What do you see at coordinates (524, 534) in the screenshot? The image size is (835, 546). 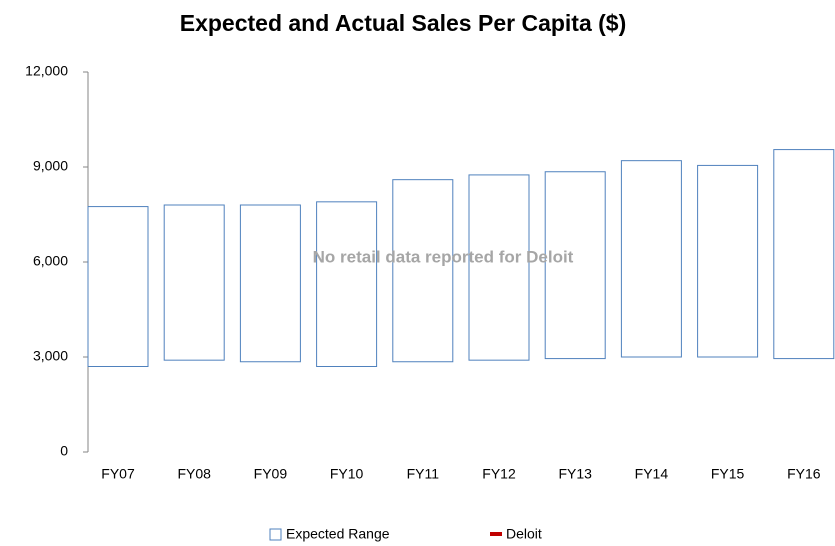 I see `legend-label: Deloit` at bounding box center [524, 534].